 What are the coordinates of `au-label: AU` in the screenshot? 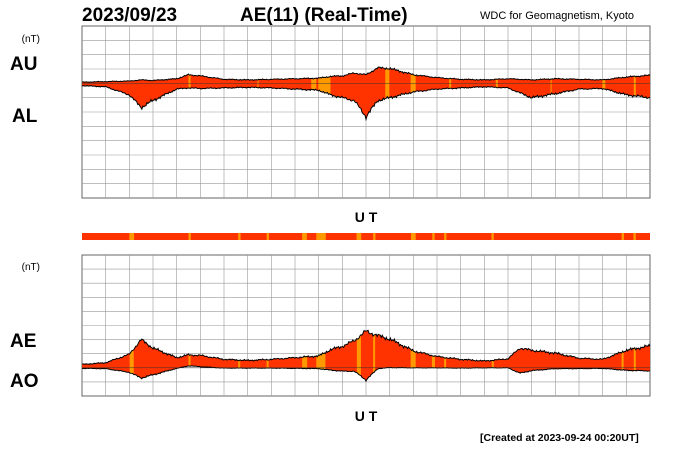 It's located at (23, 64).